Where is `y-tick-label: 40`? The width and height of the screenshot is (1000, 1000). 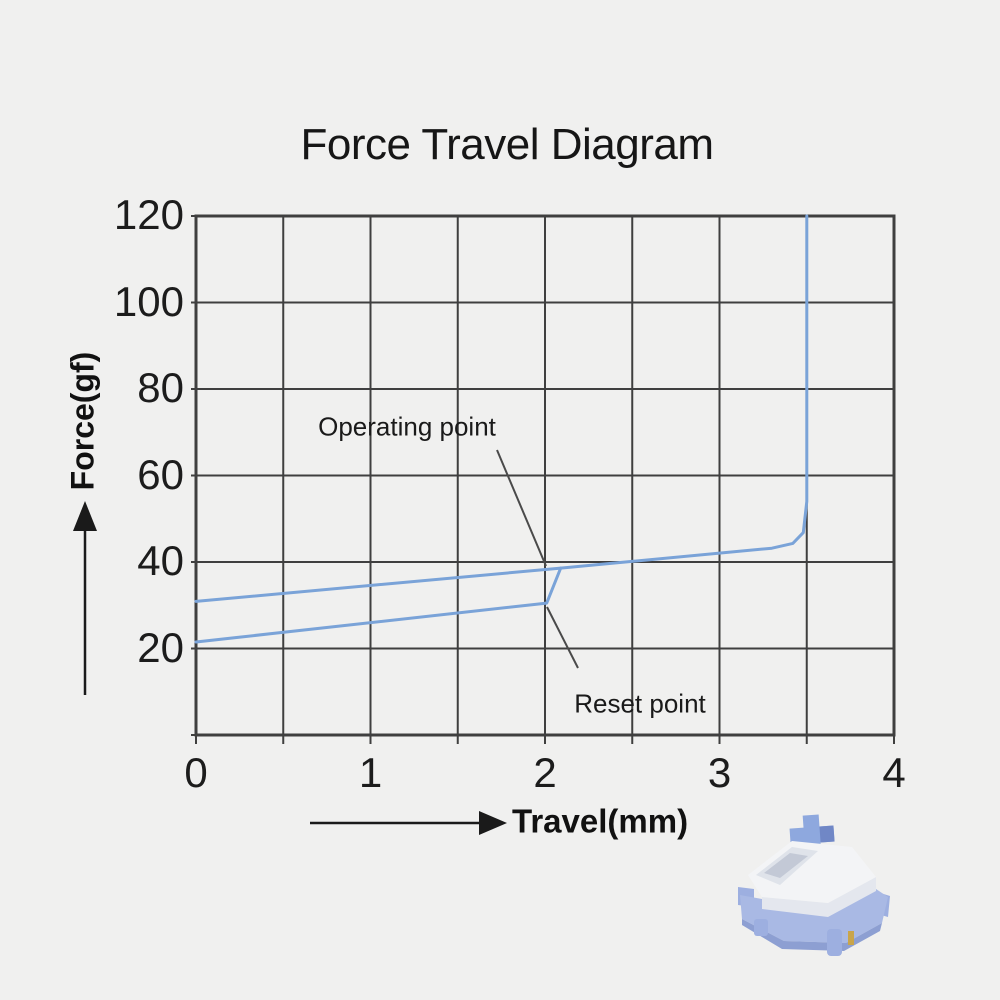 y-tick-label: 40 is located at coordinates (160, 561).